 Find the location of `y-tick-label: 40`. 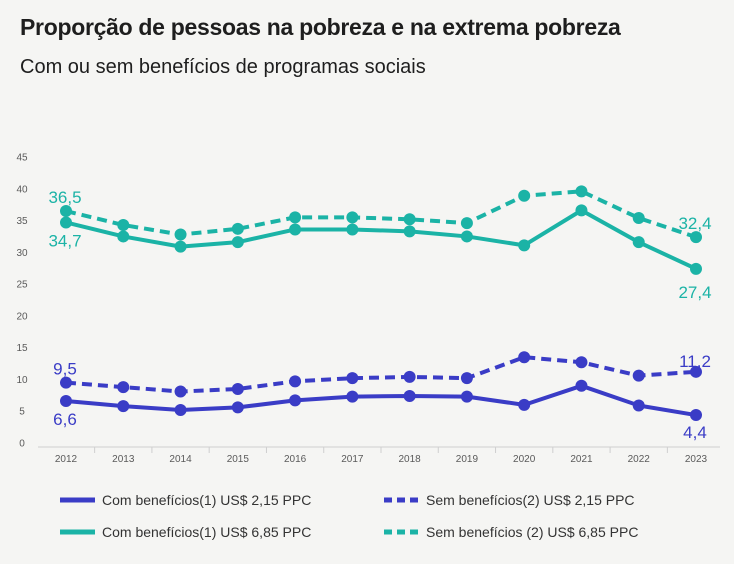

y-tick-label: 40 is located at coordinates (22, 189).